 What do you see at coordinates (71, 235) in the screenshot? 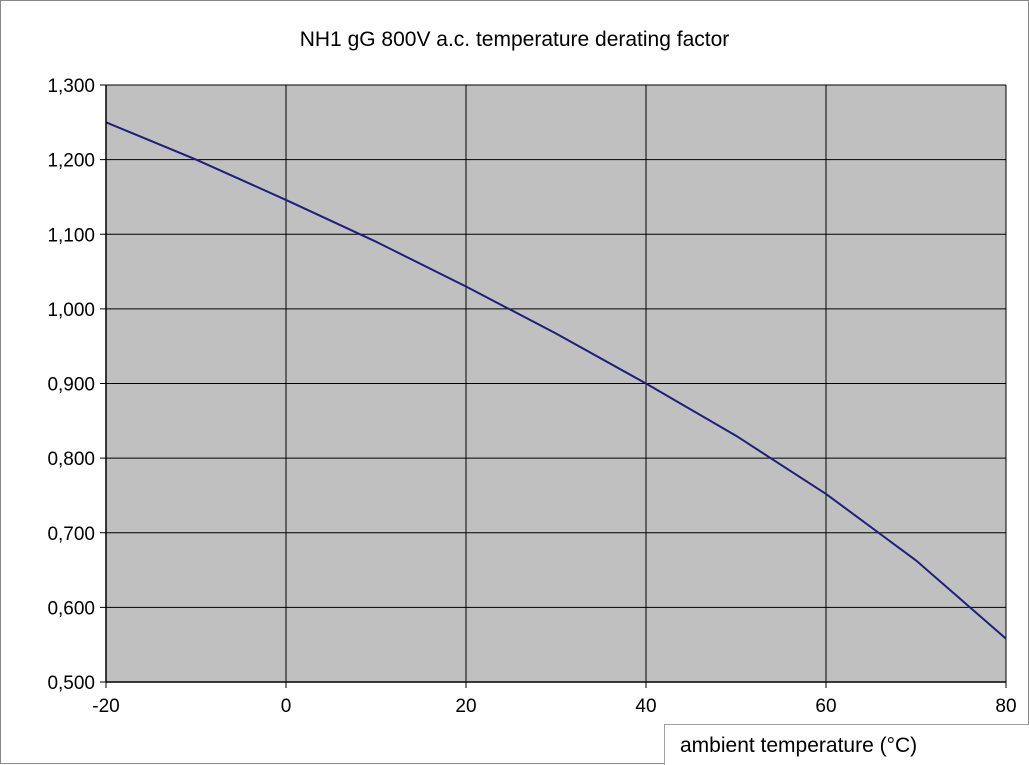
I see `y-tick-label: 1,100` at bounding box center [71, 235].